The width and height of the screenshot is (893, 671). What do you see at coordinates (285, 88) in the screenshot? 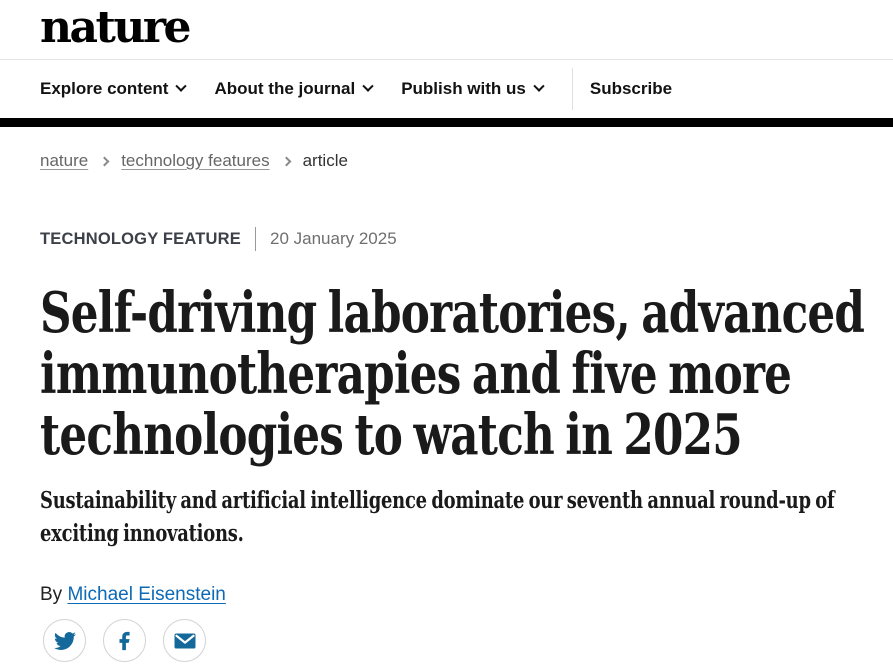
I see `nav-item-label: About the journal` at bounding box center [285, 88].